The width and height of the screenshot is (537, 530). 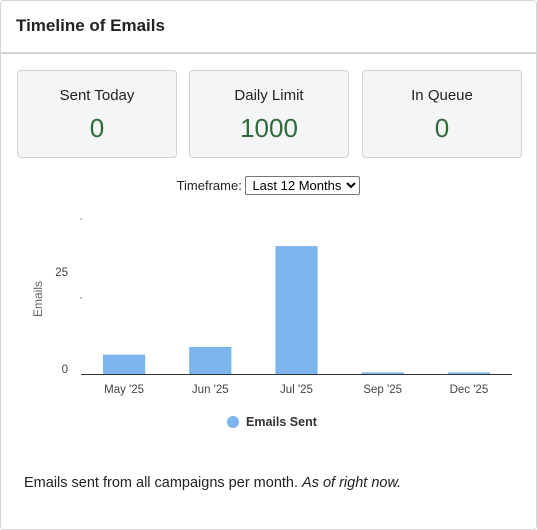 I want to click on x-tick-label: May '25, so click(x=124, y=390).